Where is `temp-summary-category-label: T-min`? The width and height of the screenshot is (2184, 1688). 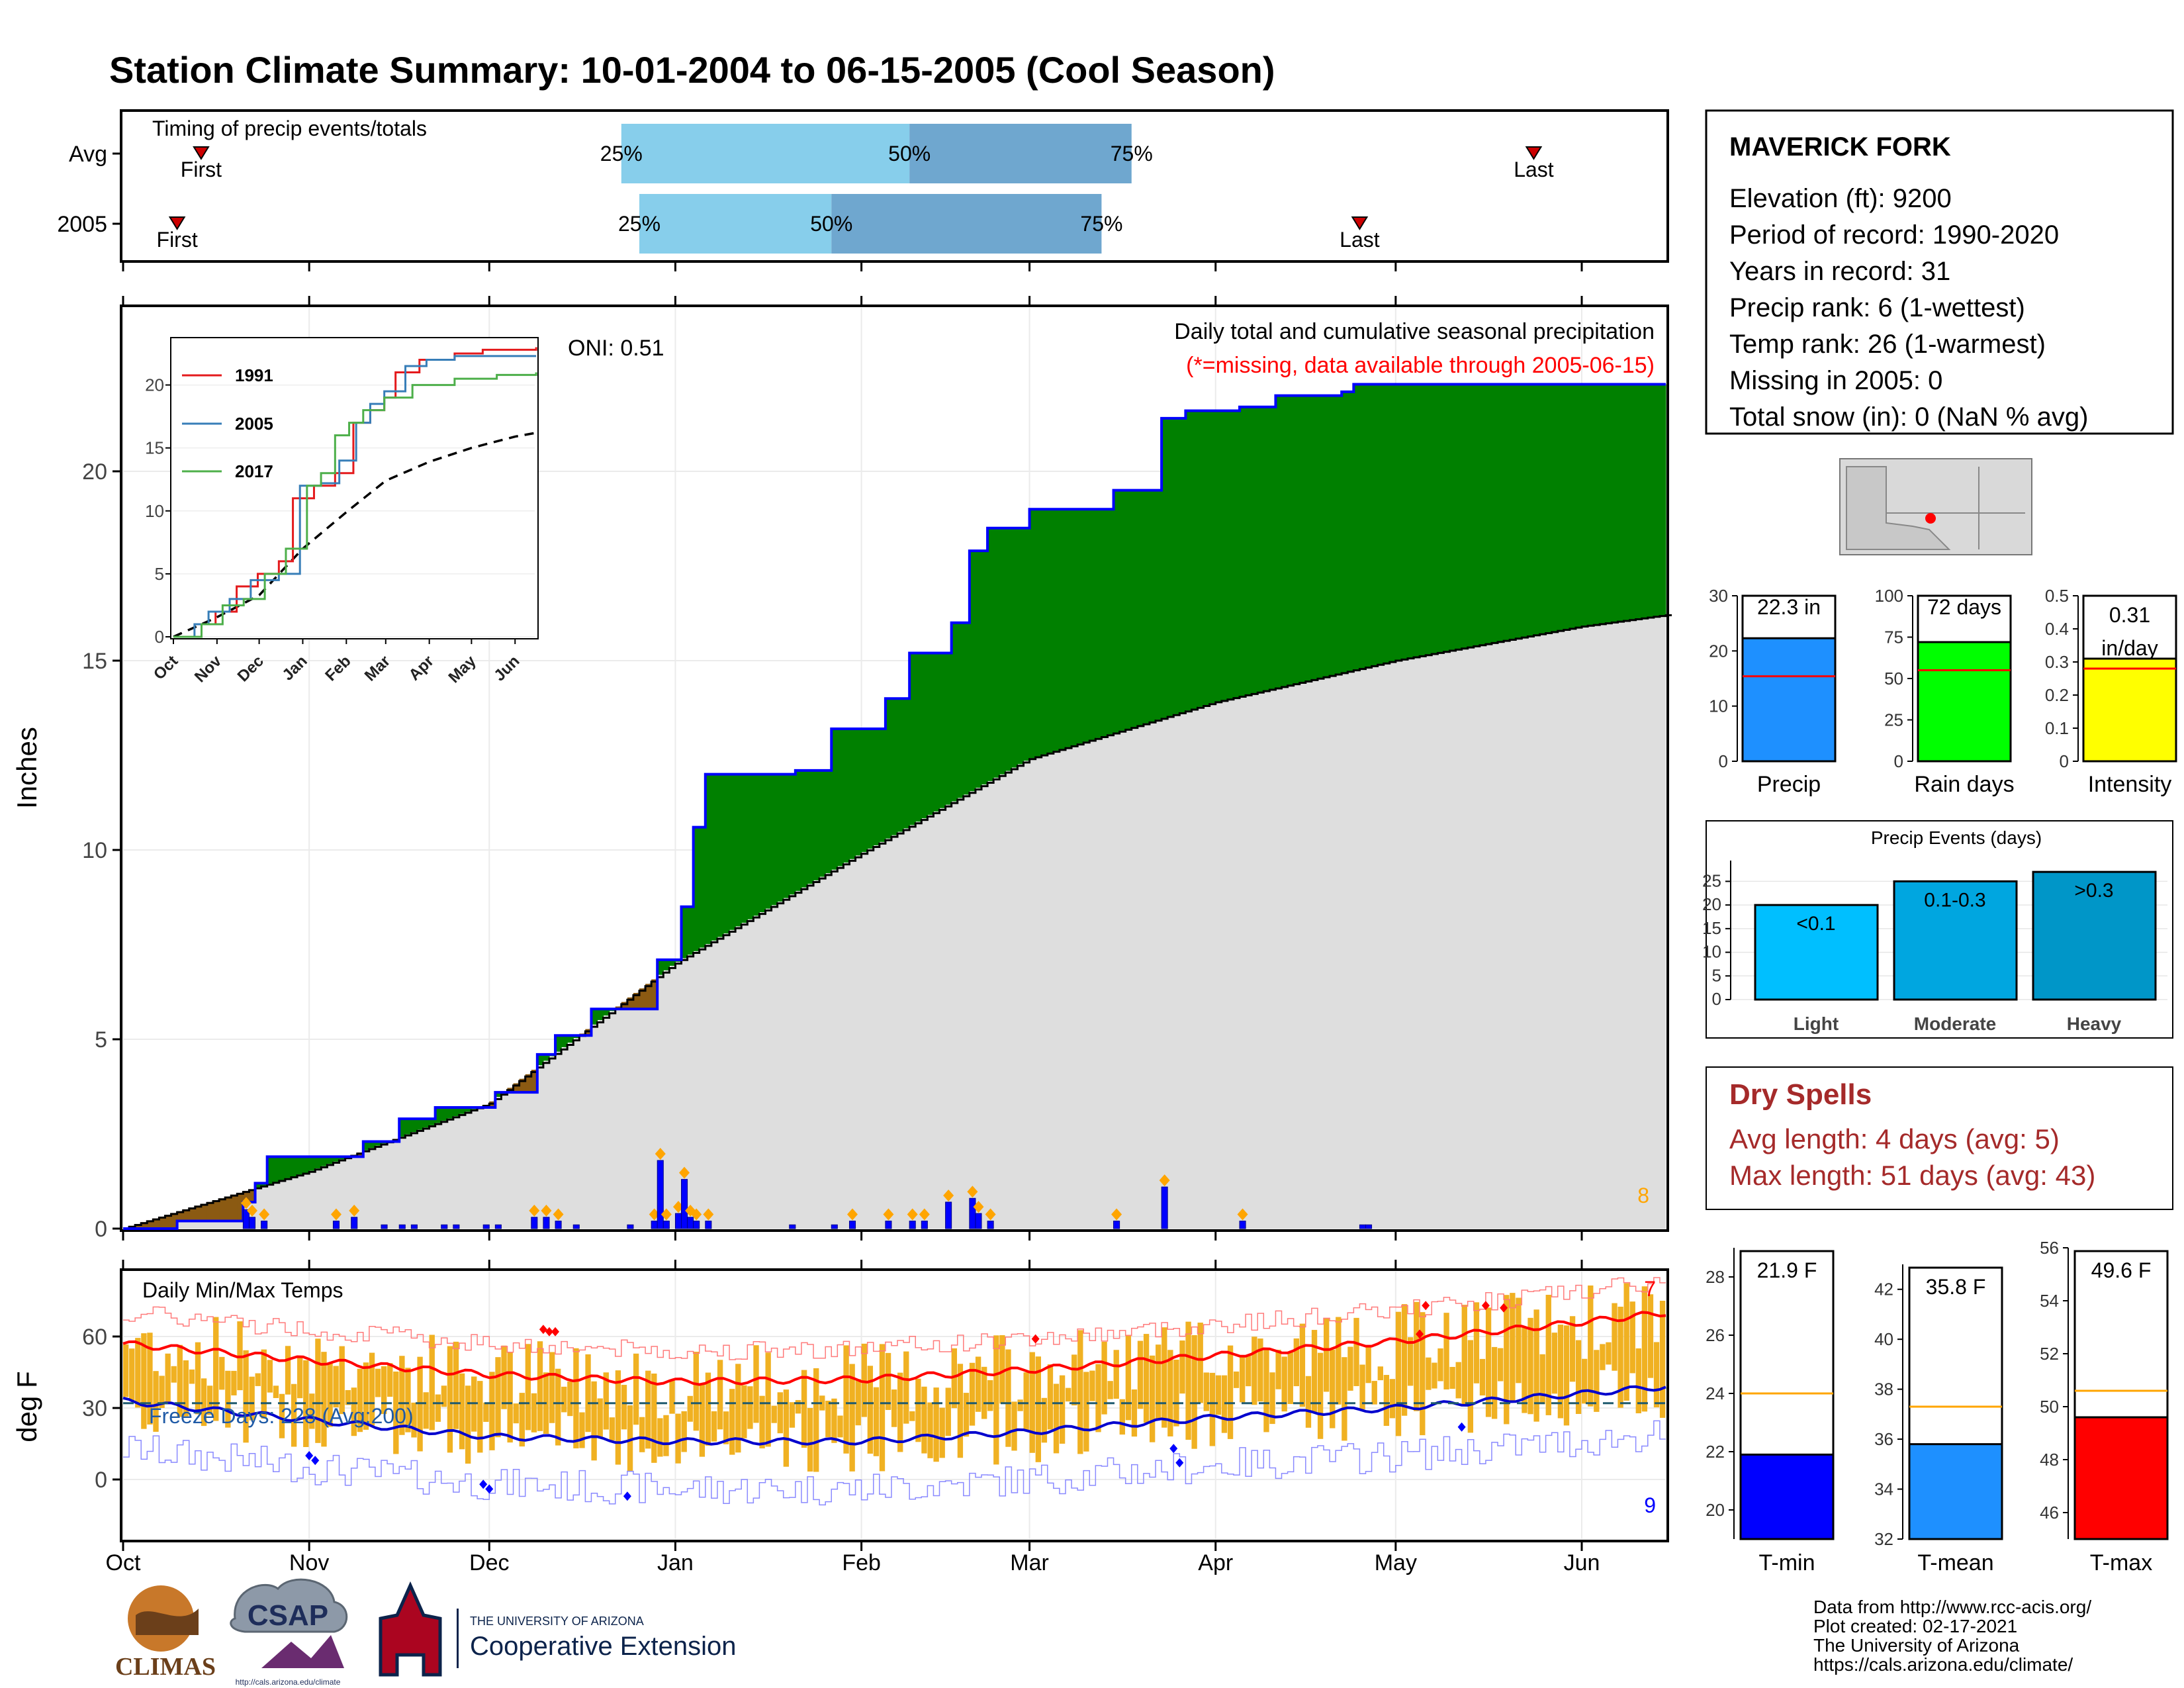 temp-summary-category-label: T-min is located at coordinates (1787, 1562).